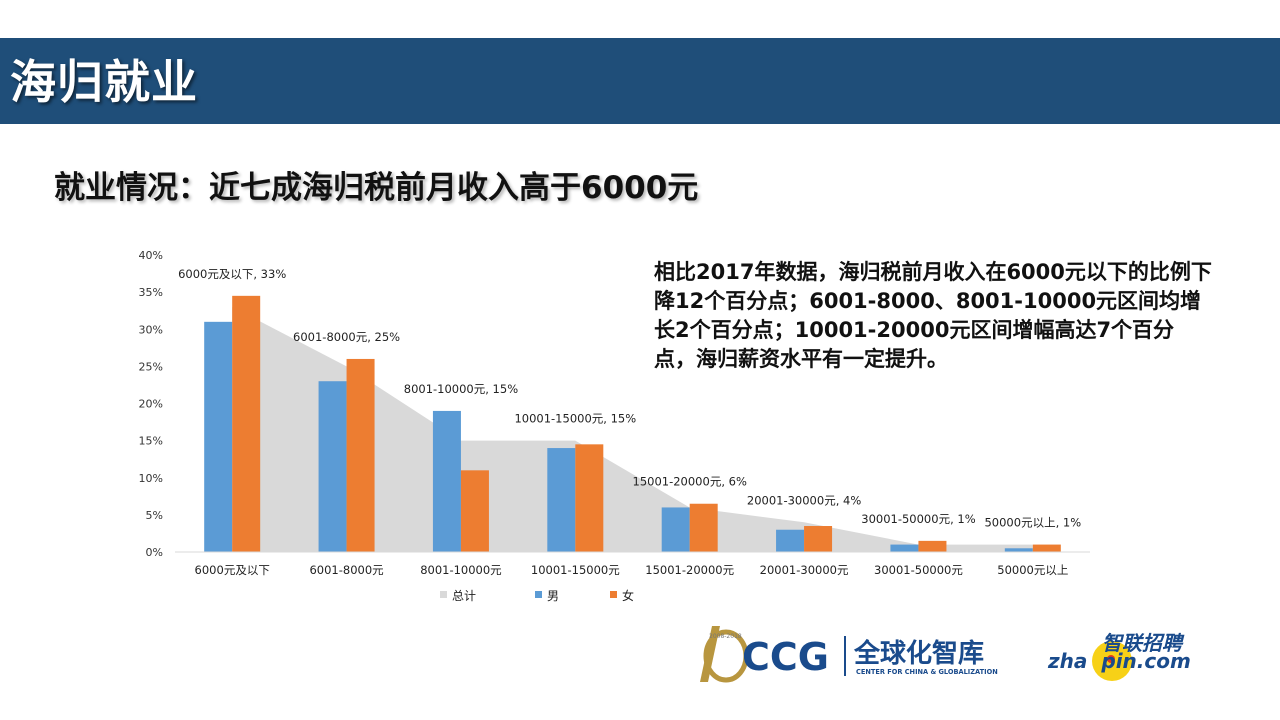  Describe the element at coordinates (689, 570) in the screenshot. I see `x-tick-label: 15001-20000元` at that location.